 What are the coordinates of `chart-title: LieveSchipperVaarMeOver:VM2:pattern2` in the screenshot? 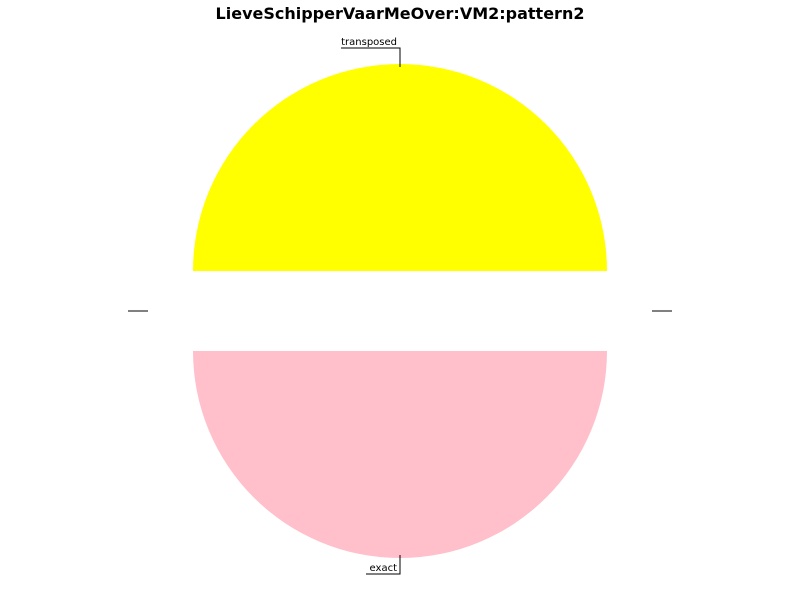 It's located at (400, 13).